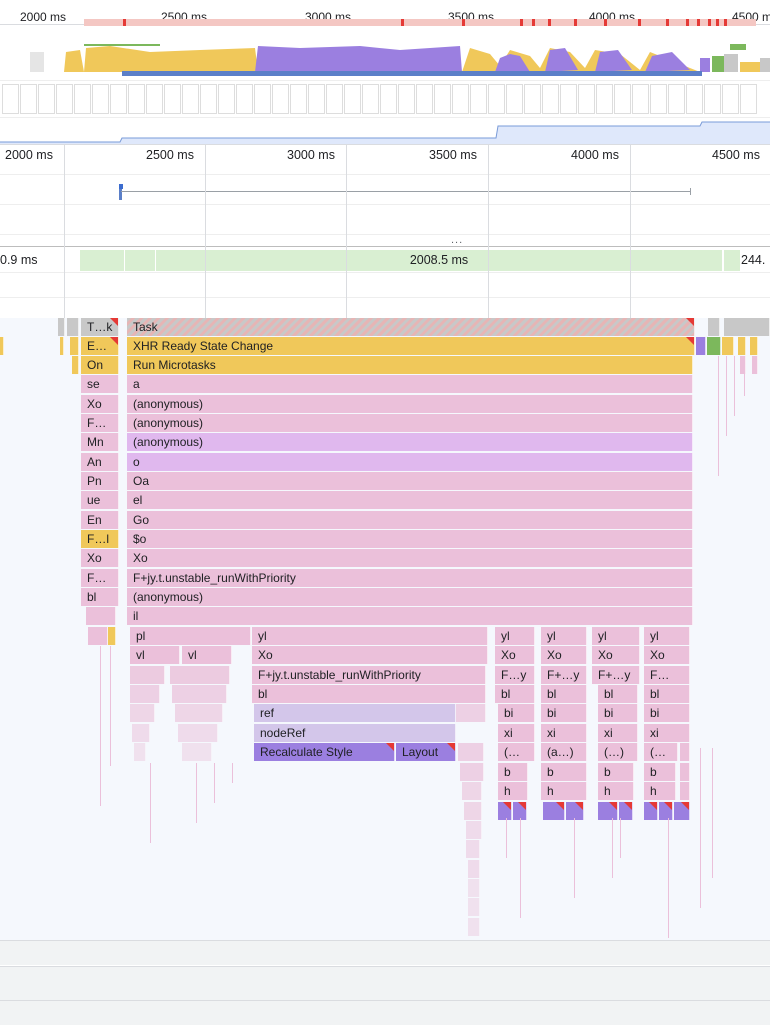  I want to click on cpu-activity-chart, so click(385, 58).